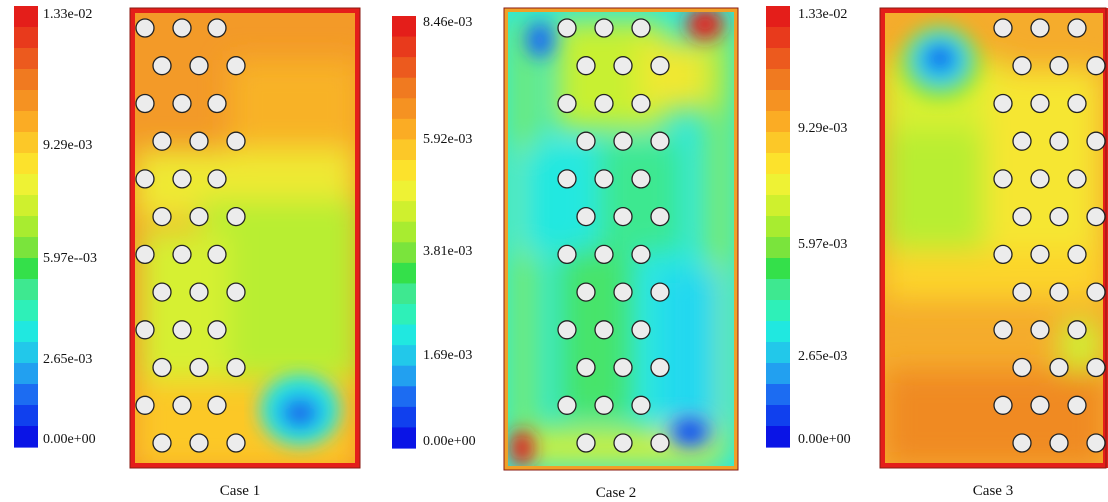  What do you see at coordinates (447, 139) in the screenshot?
I see `legend-tick: 5.92e-03` at bounding box center [447, 139].